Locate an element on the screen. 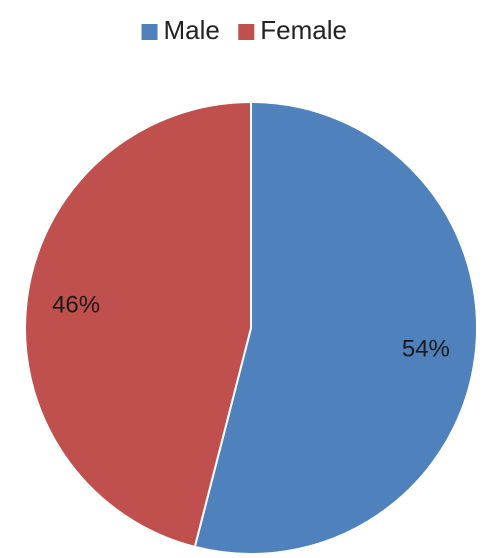  data-label-female: 46% is located at coordinates (76, 304).